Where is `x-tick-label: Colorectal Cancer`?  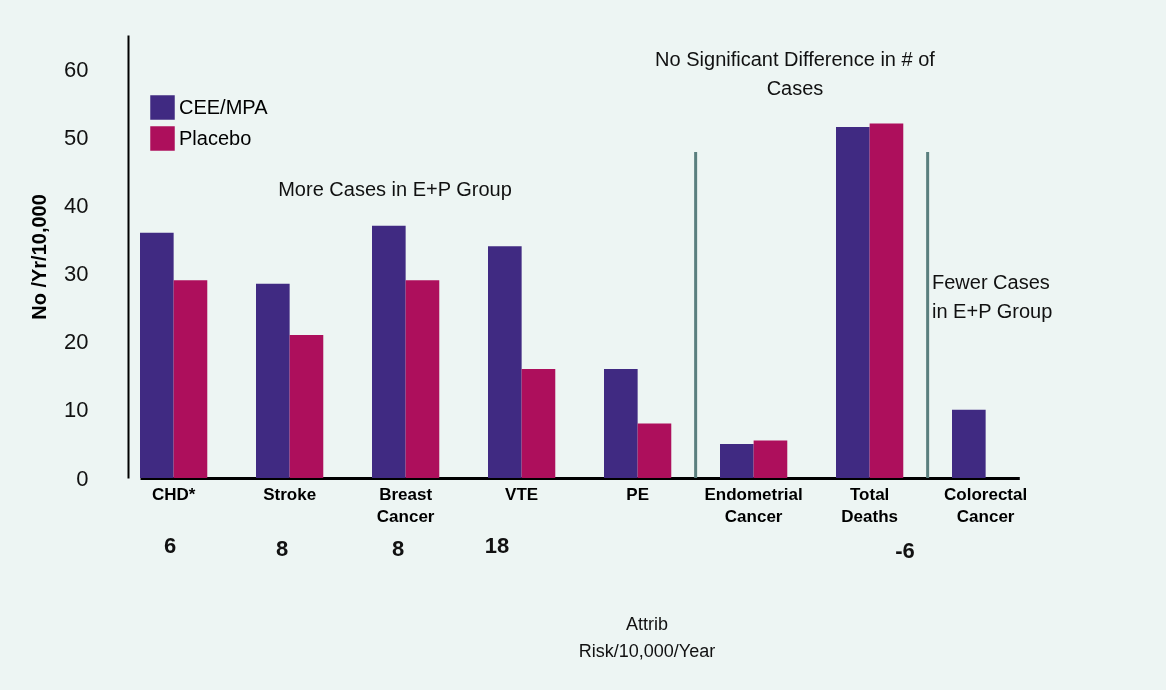 x-tick-label: Colorectal Cancer is located at coordinates (986, 505).